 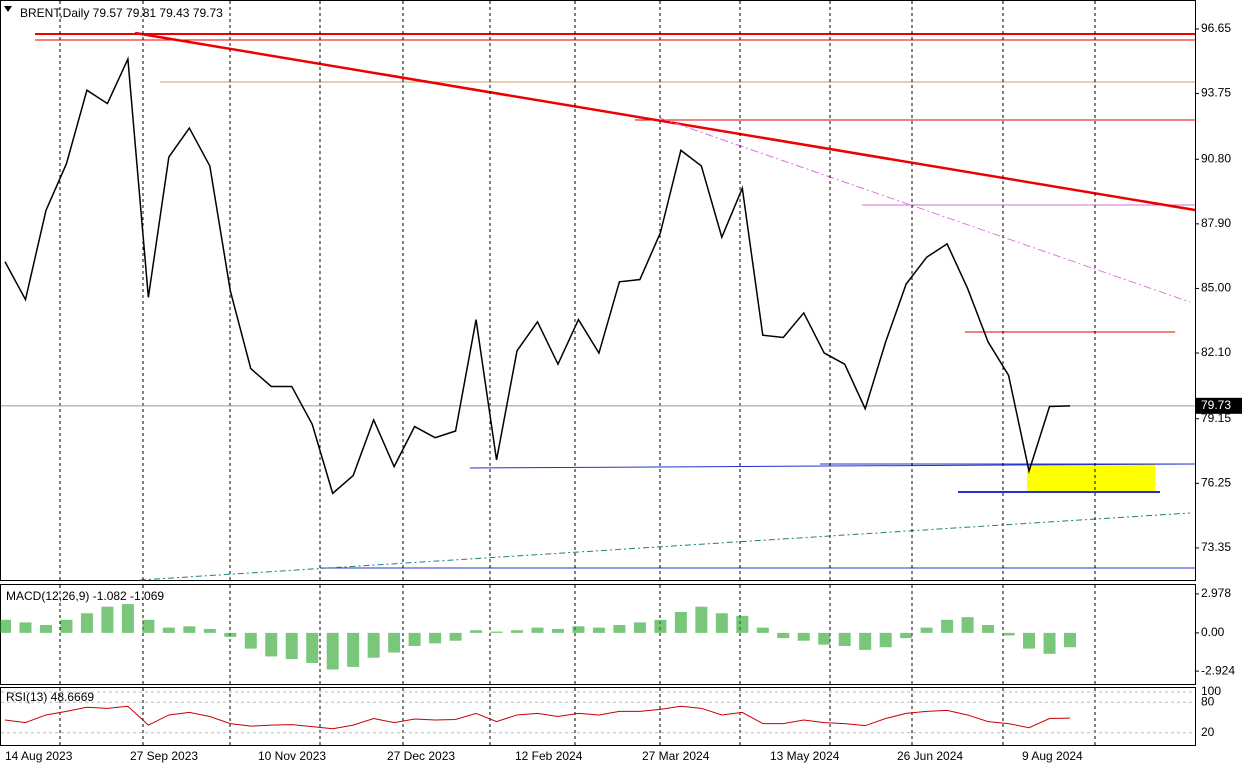 I want to click on current-price-label: 79.73, so click(x=1216, y=405).